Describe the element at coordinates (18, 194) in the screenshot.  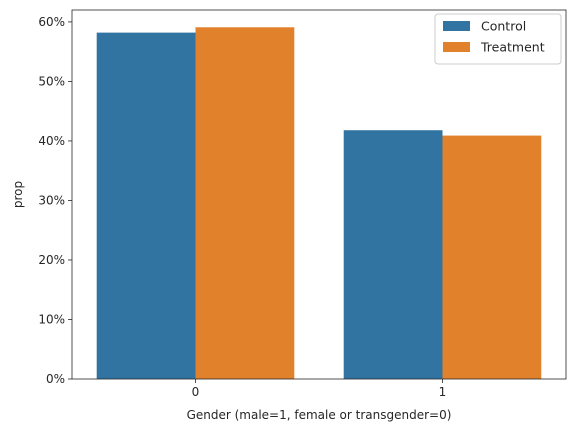
I see `y-axis-label: prop` at that location.